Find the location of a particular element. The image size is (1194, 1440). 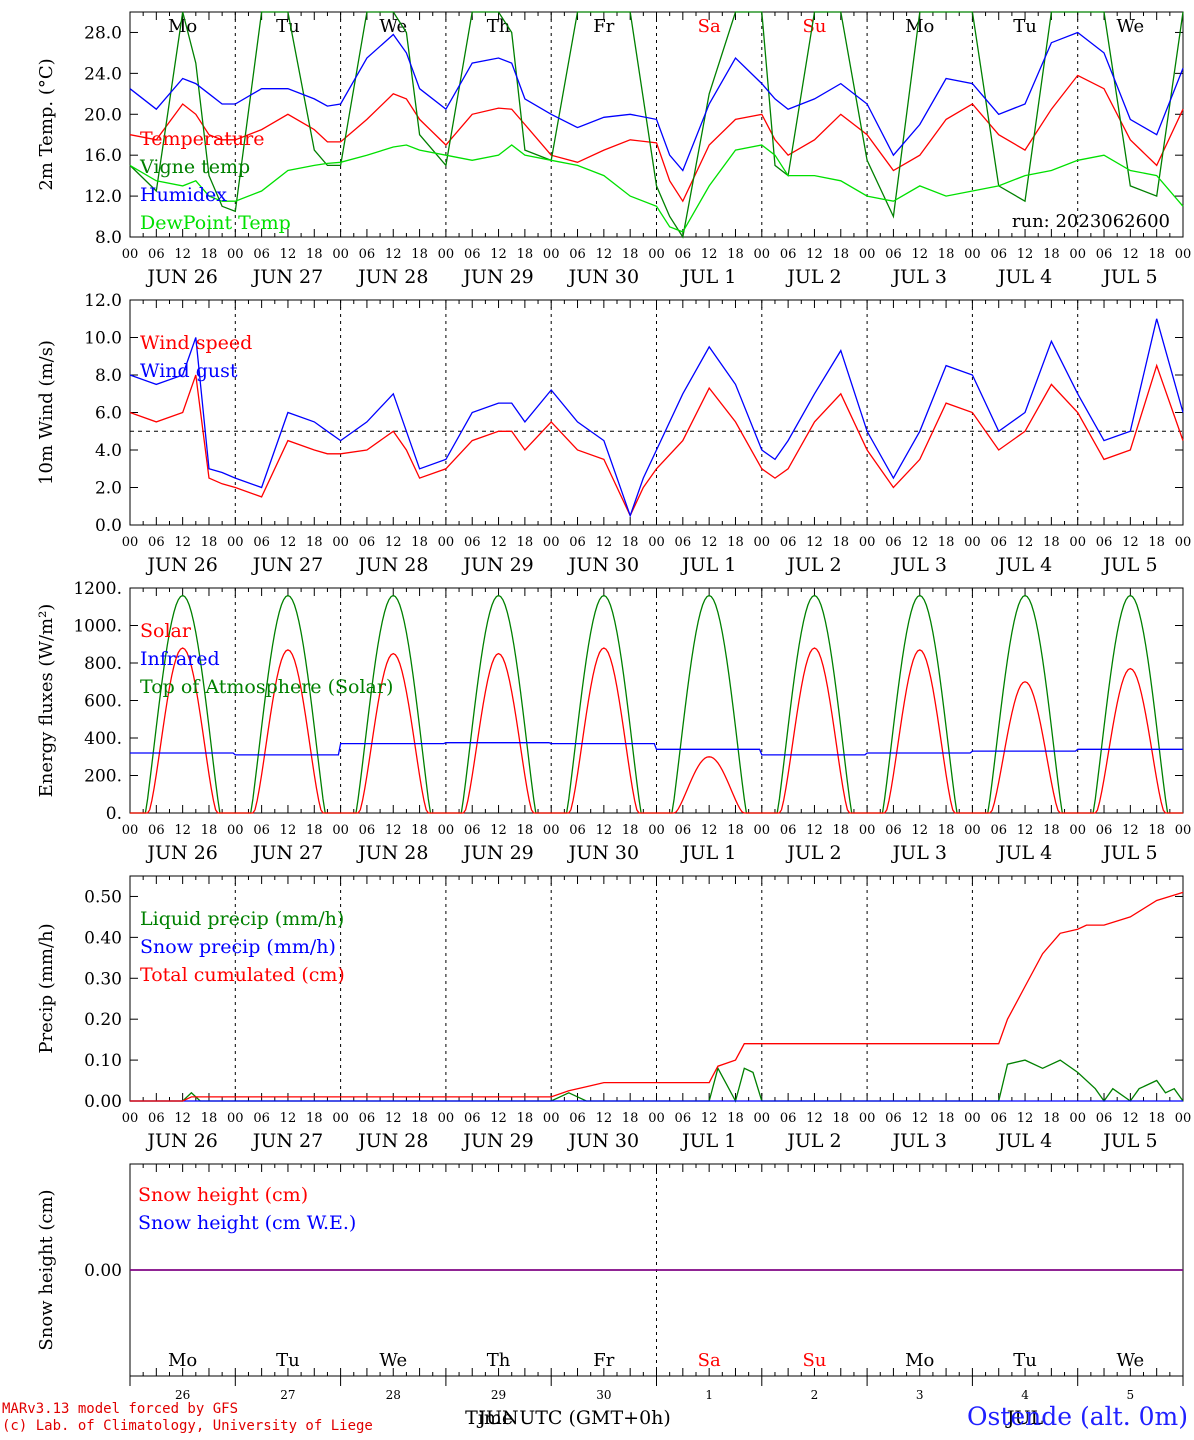

legend-entry: Total cumulated (cm) is located at coordinates (242, 975).